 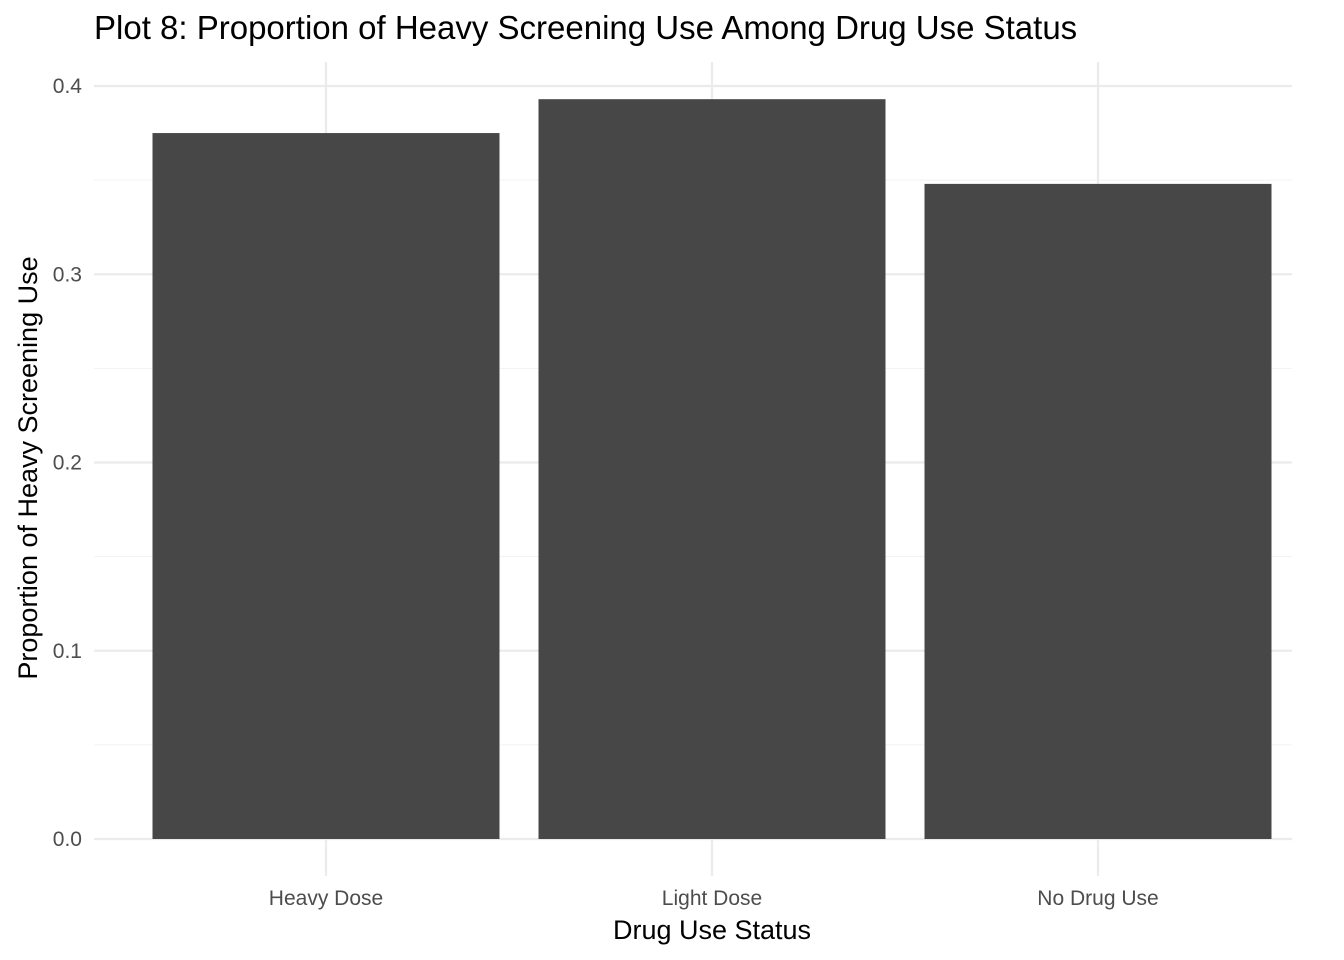 I want to click on y-axis-ticks: 0.0 0.1 0.2 0.3 0.4, so click(x=68, y=463).